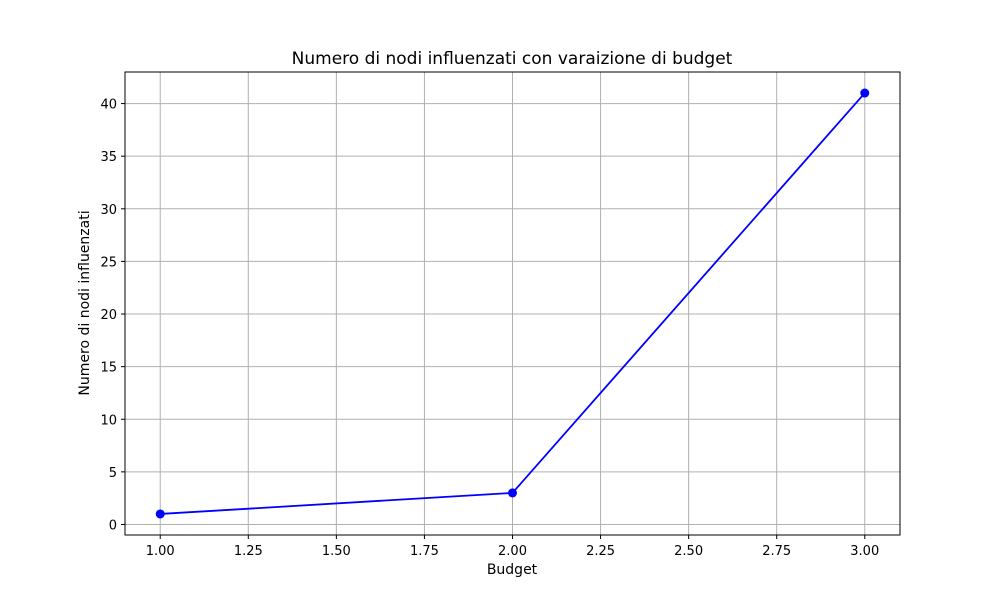  I want to click on y-tick-label: 5, so click(113, 473).